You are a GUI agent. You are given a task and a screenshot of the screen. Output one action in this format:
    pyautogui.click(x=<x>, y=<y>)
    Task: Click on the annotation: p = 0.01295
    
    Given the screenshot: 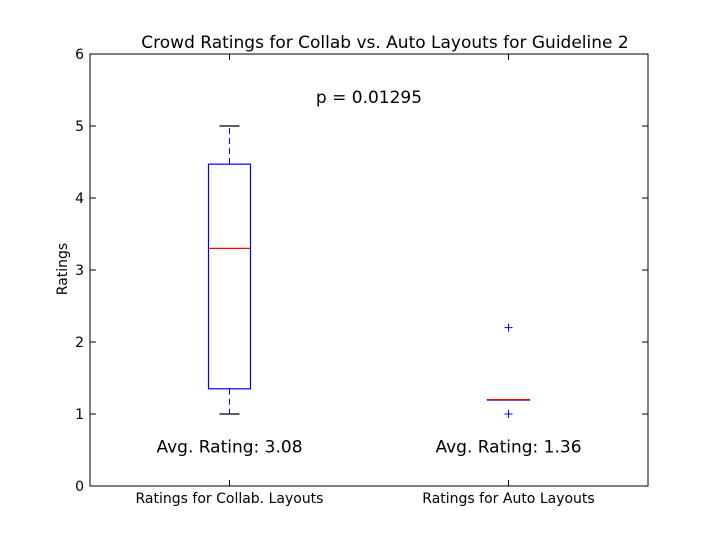 What is the action you would take?
    pyautogui.click(x=369, y=98)
    